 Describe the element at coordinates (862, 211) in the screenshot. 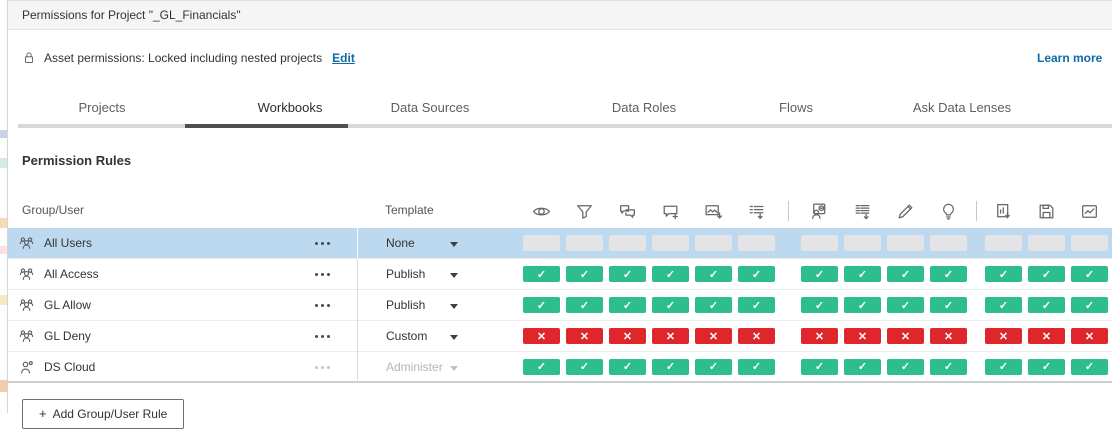

I see `download-full-data-icon` at that location.